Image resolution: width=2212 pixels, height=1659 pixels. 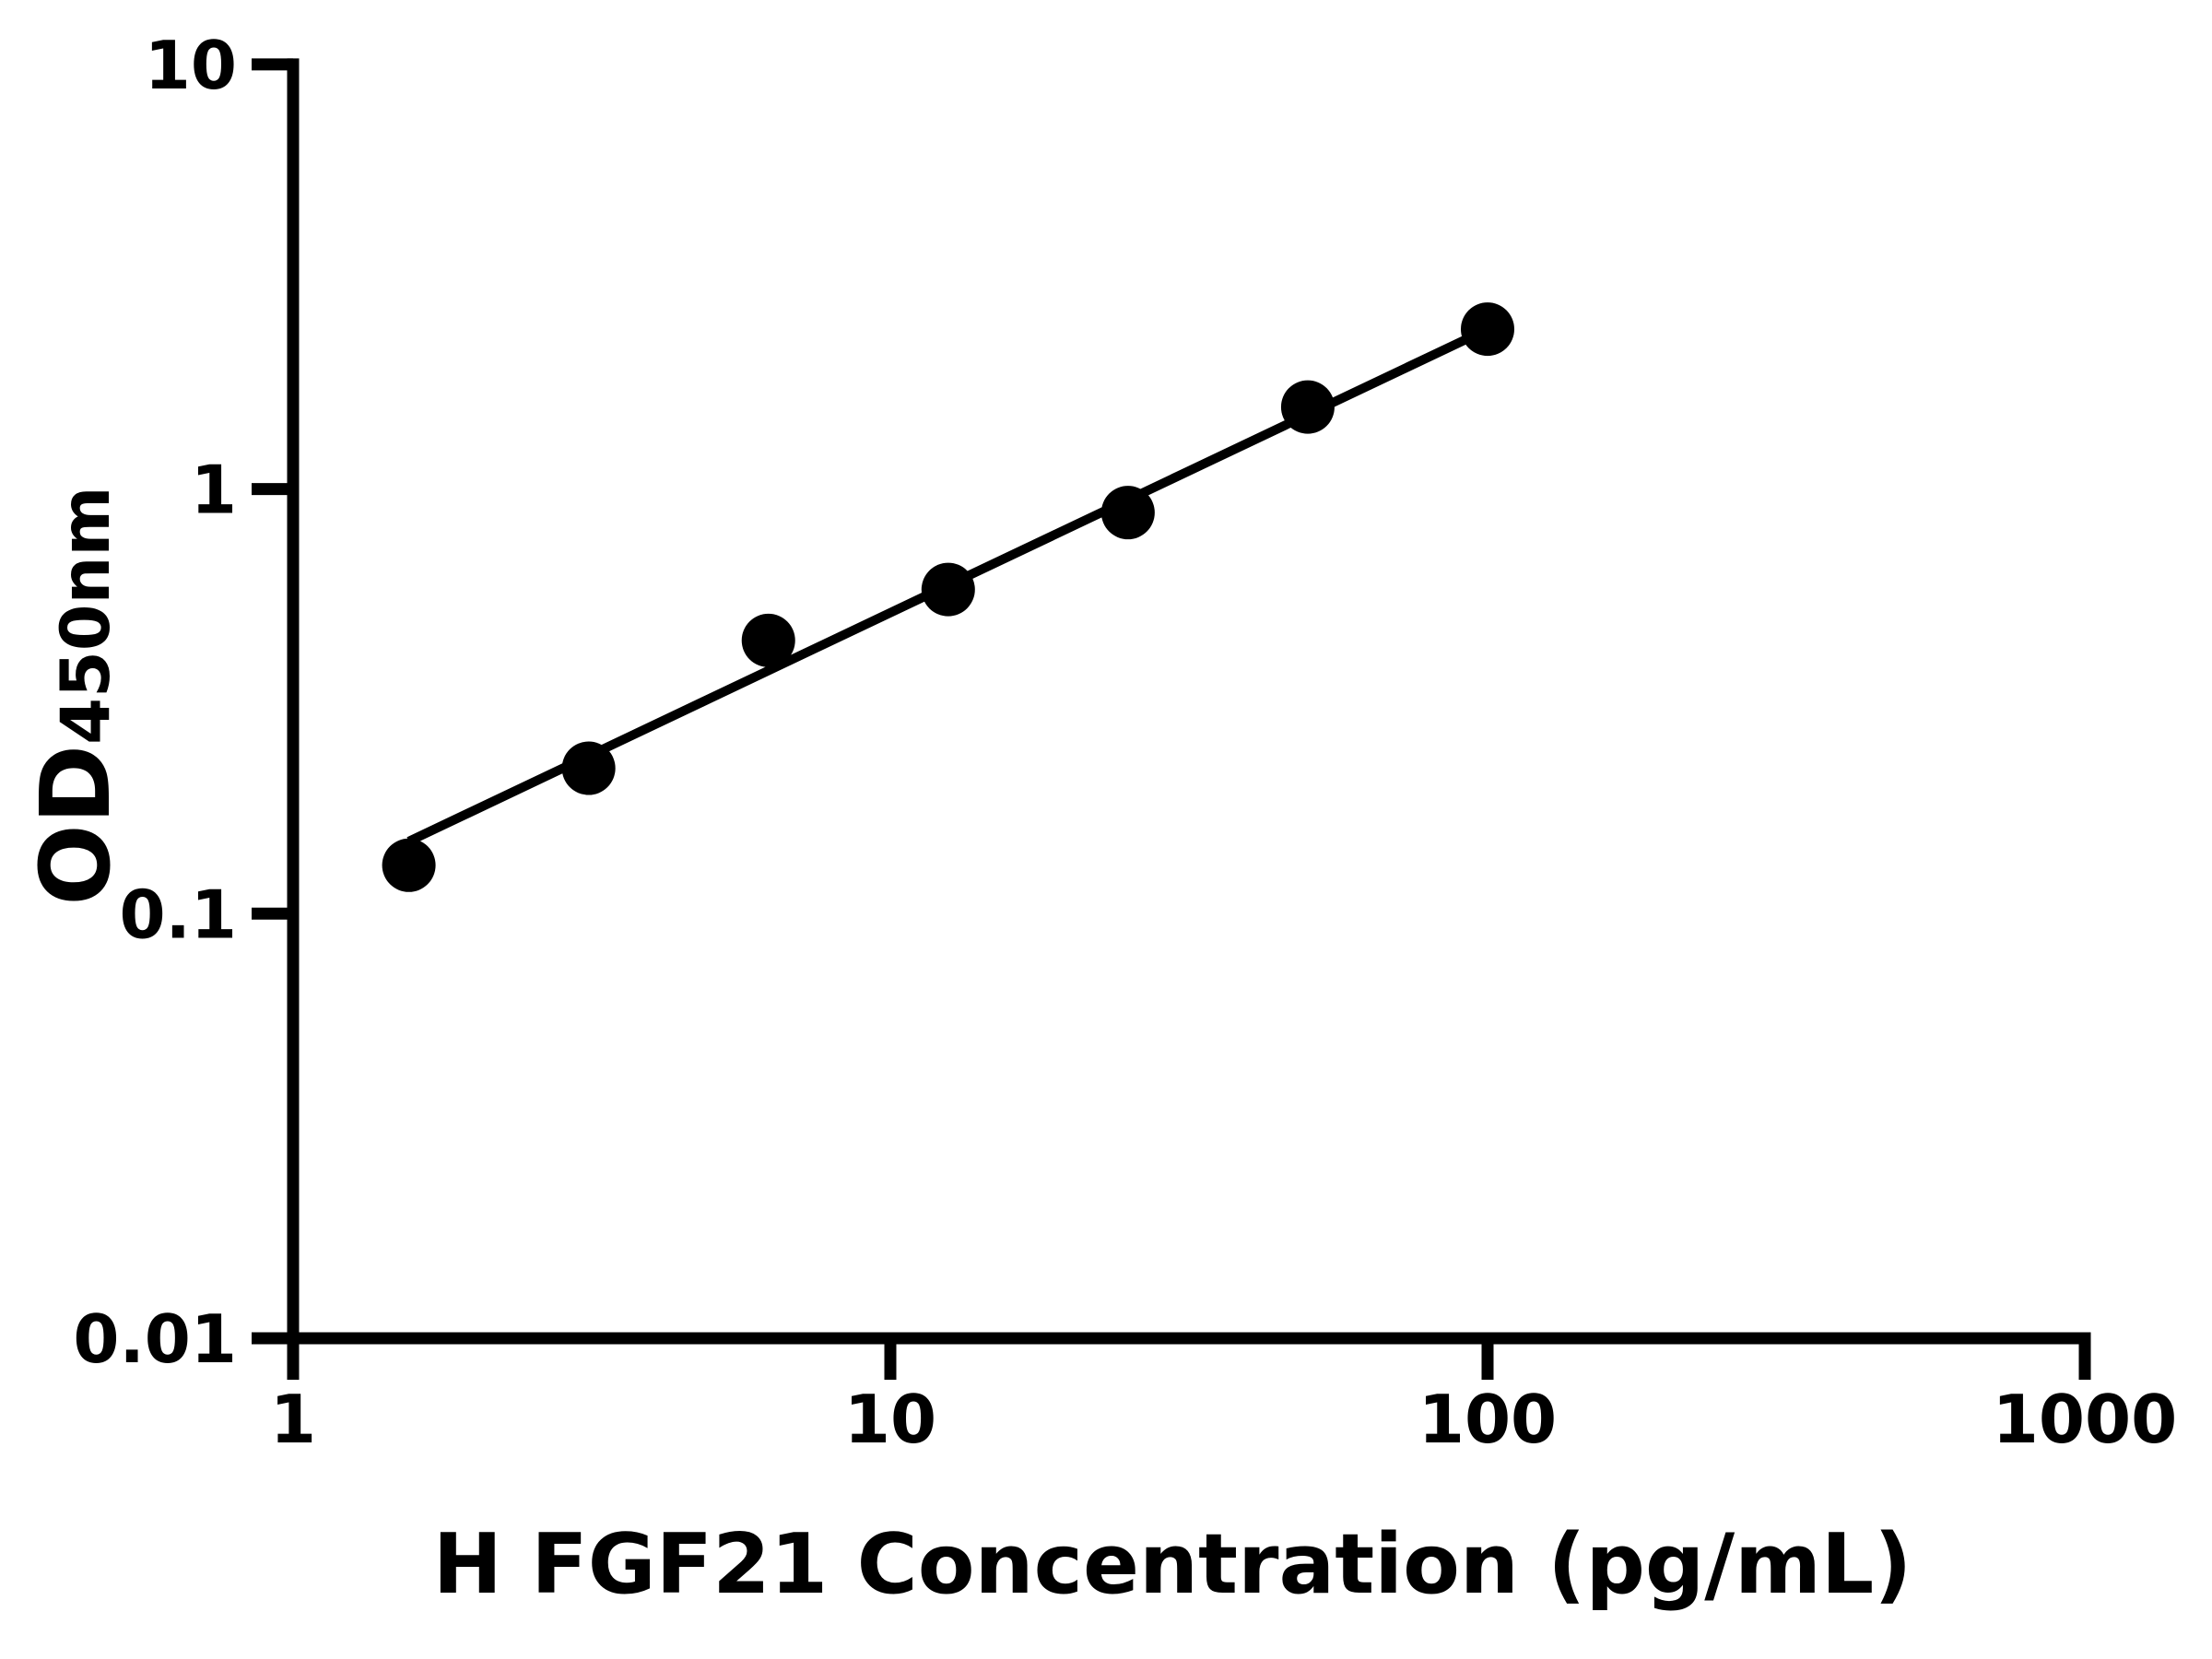 What do you see at coordinates (178, 914) in the screenshot?
I see `y-tick-label: 0.1` at bounding box center [178, 914].